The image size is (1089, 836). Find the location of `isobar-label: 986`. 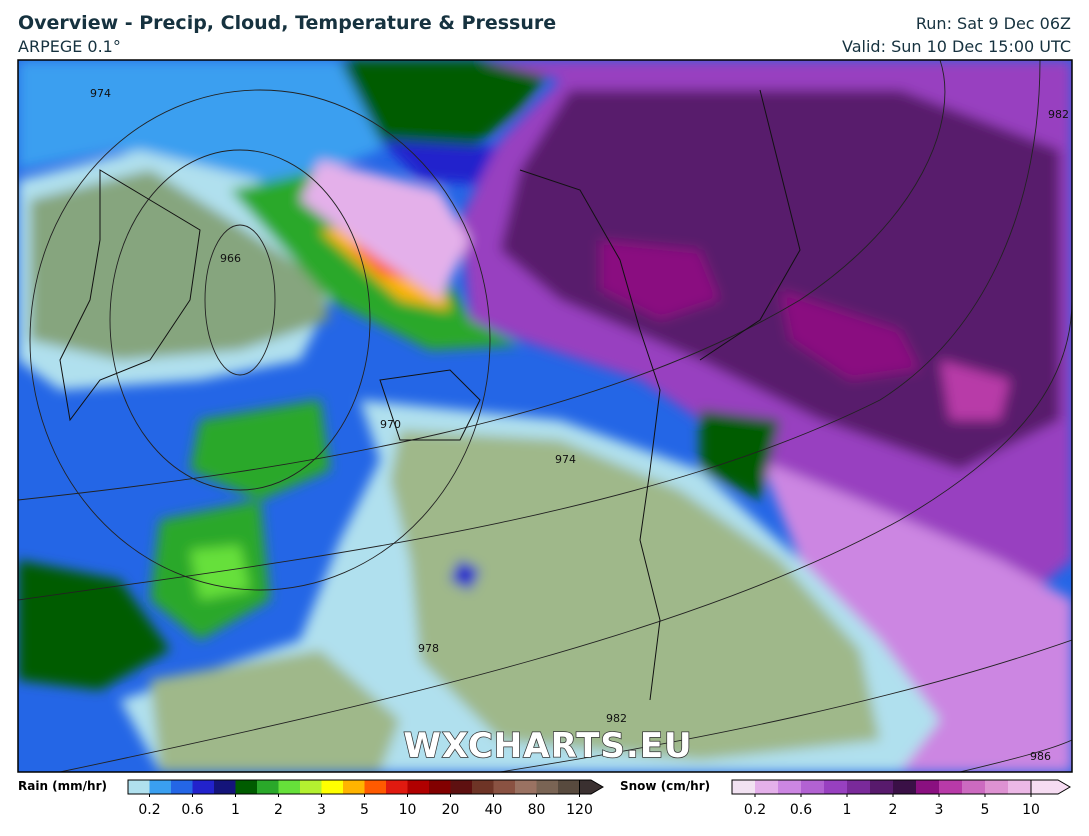

isobar-label: 986 is located at coordinates (1040, 756).